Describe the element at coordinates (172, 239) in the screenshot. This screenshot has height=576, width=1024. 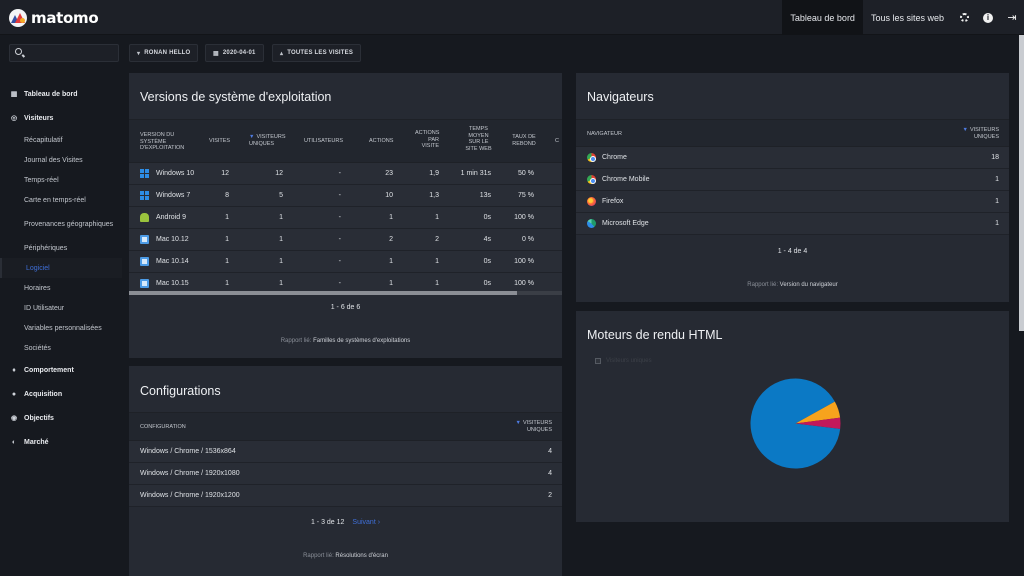
I see `os-name: Mac 10.12` at that location.